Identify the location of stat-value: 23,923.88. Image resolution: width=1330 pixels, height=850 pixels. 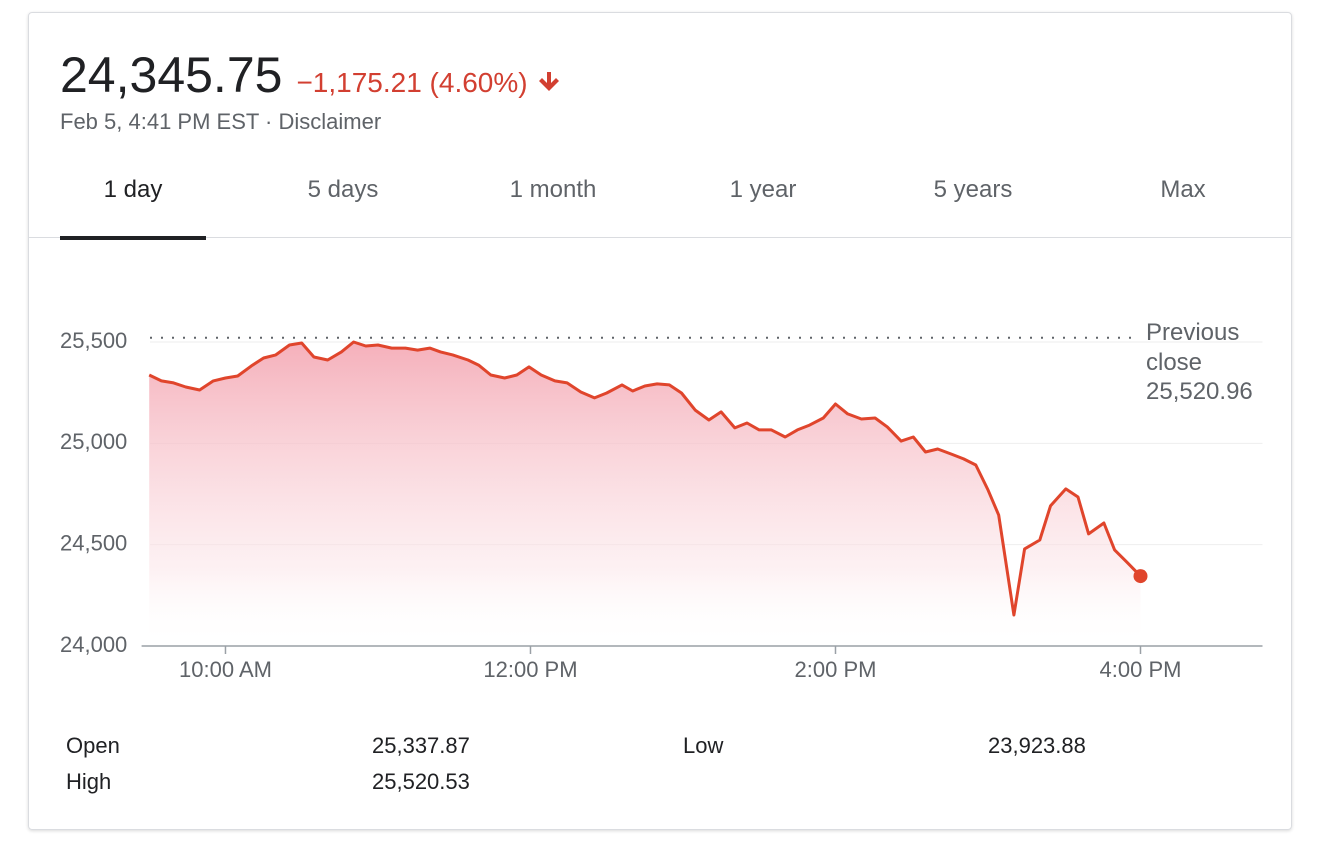
(1037, 745).